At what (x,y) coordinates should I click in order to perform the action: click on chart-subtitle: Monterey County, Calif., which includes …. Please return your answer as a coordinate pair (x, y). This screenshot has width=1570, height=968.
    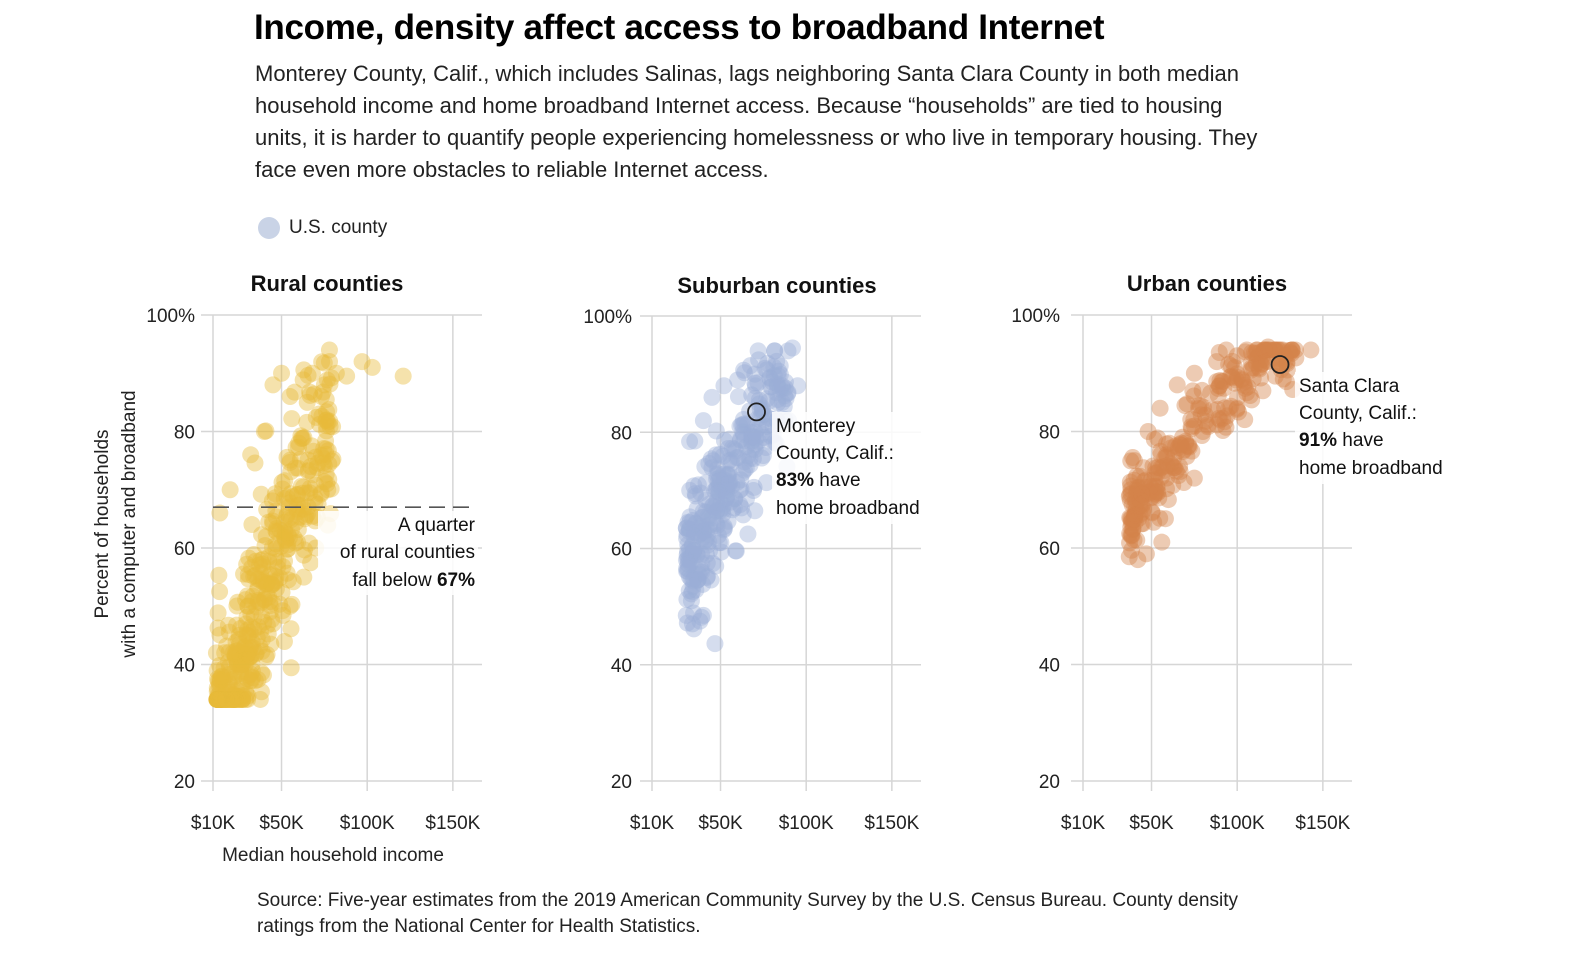
    Looking at the image, I should click on (756, 121).